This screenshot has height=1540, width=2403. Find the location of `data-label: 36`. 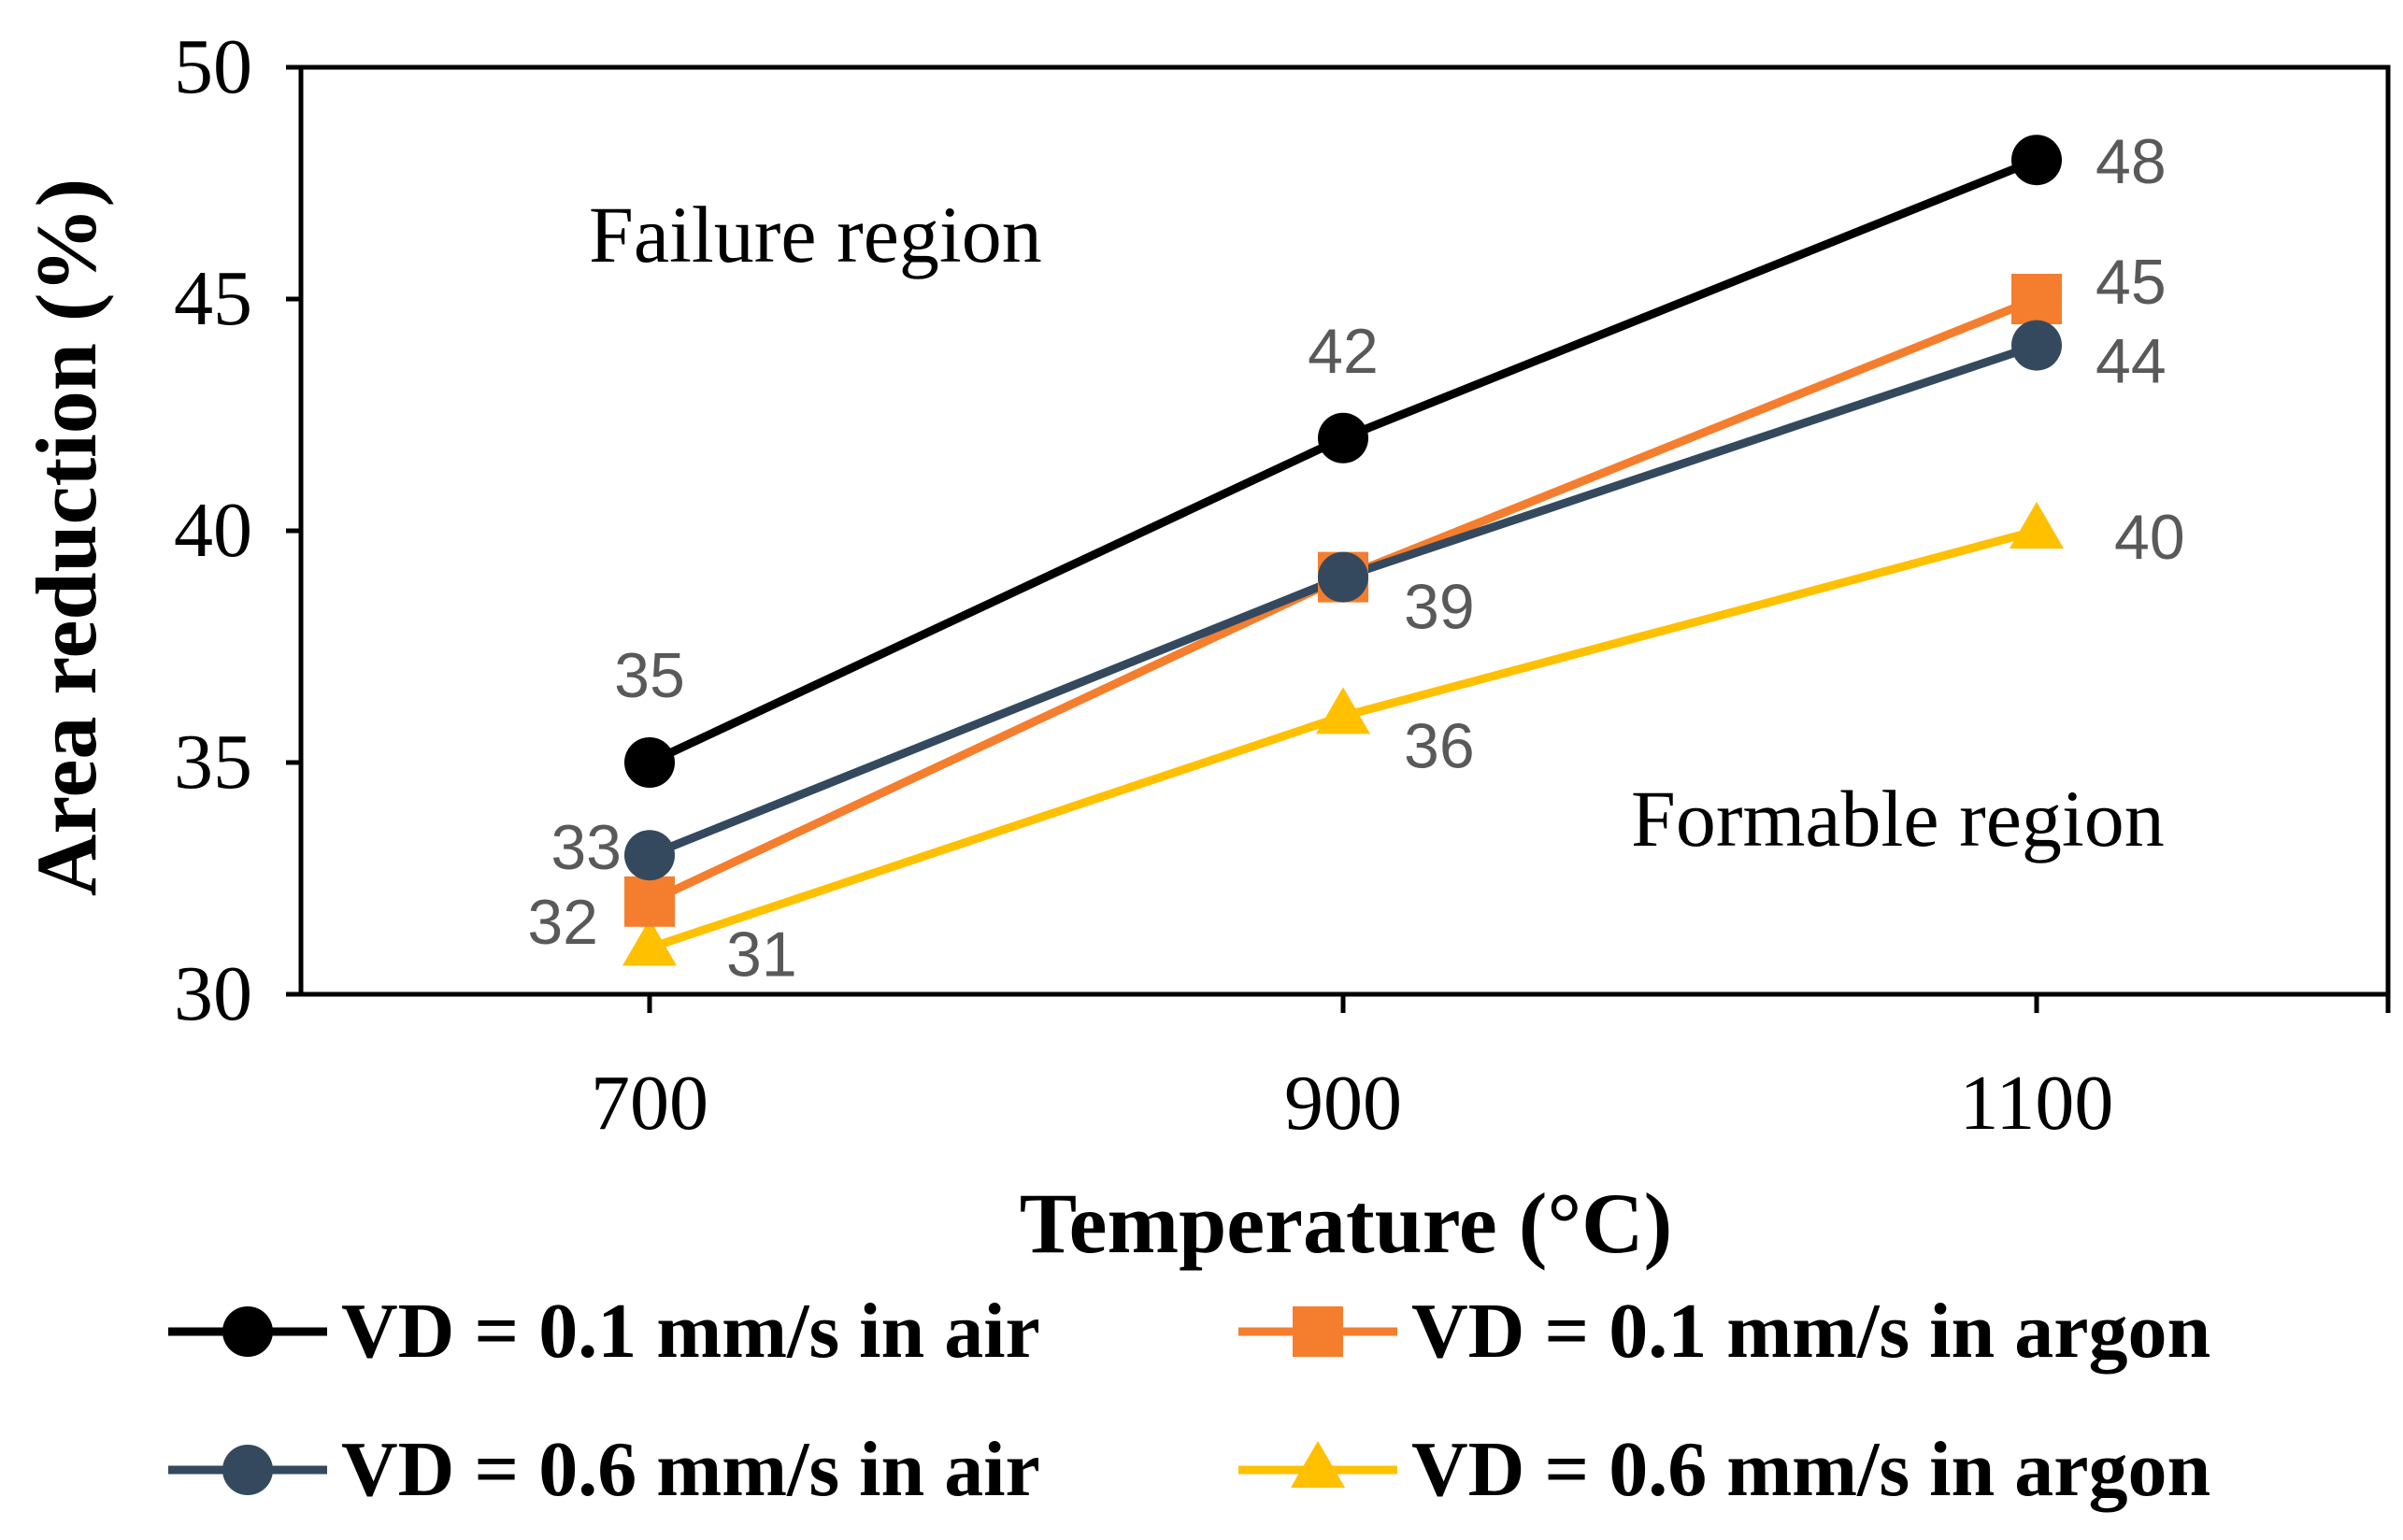

data-label: 36 is located at coordinates (1439, 745).